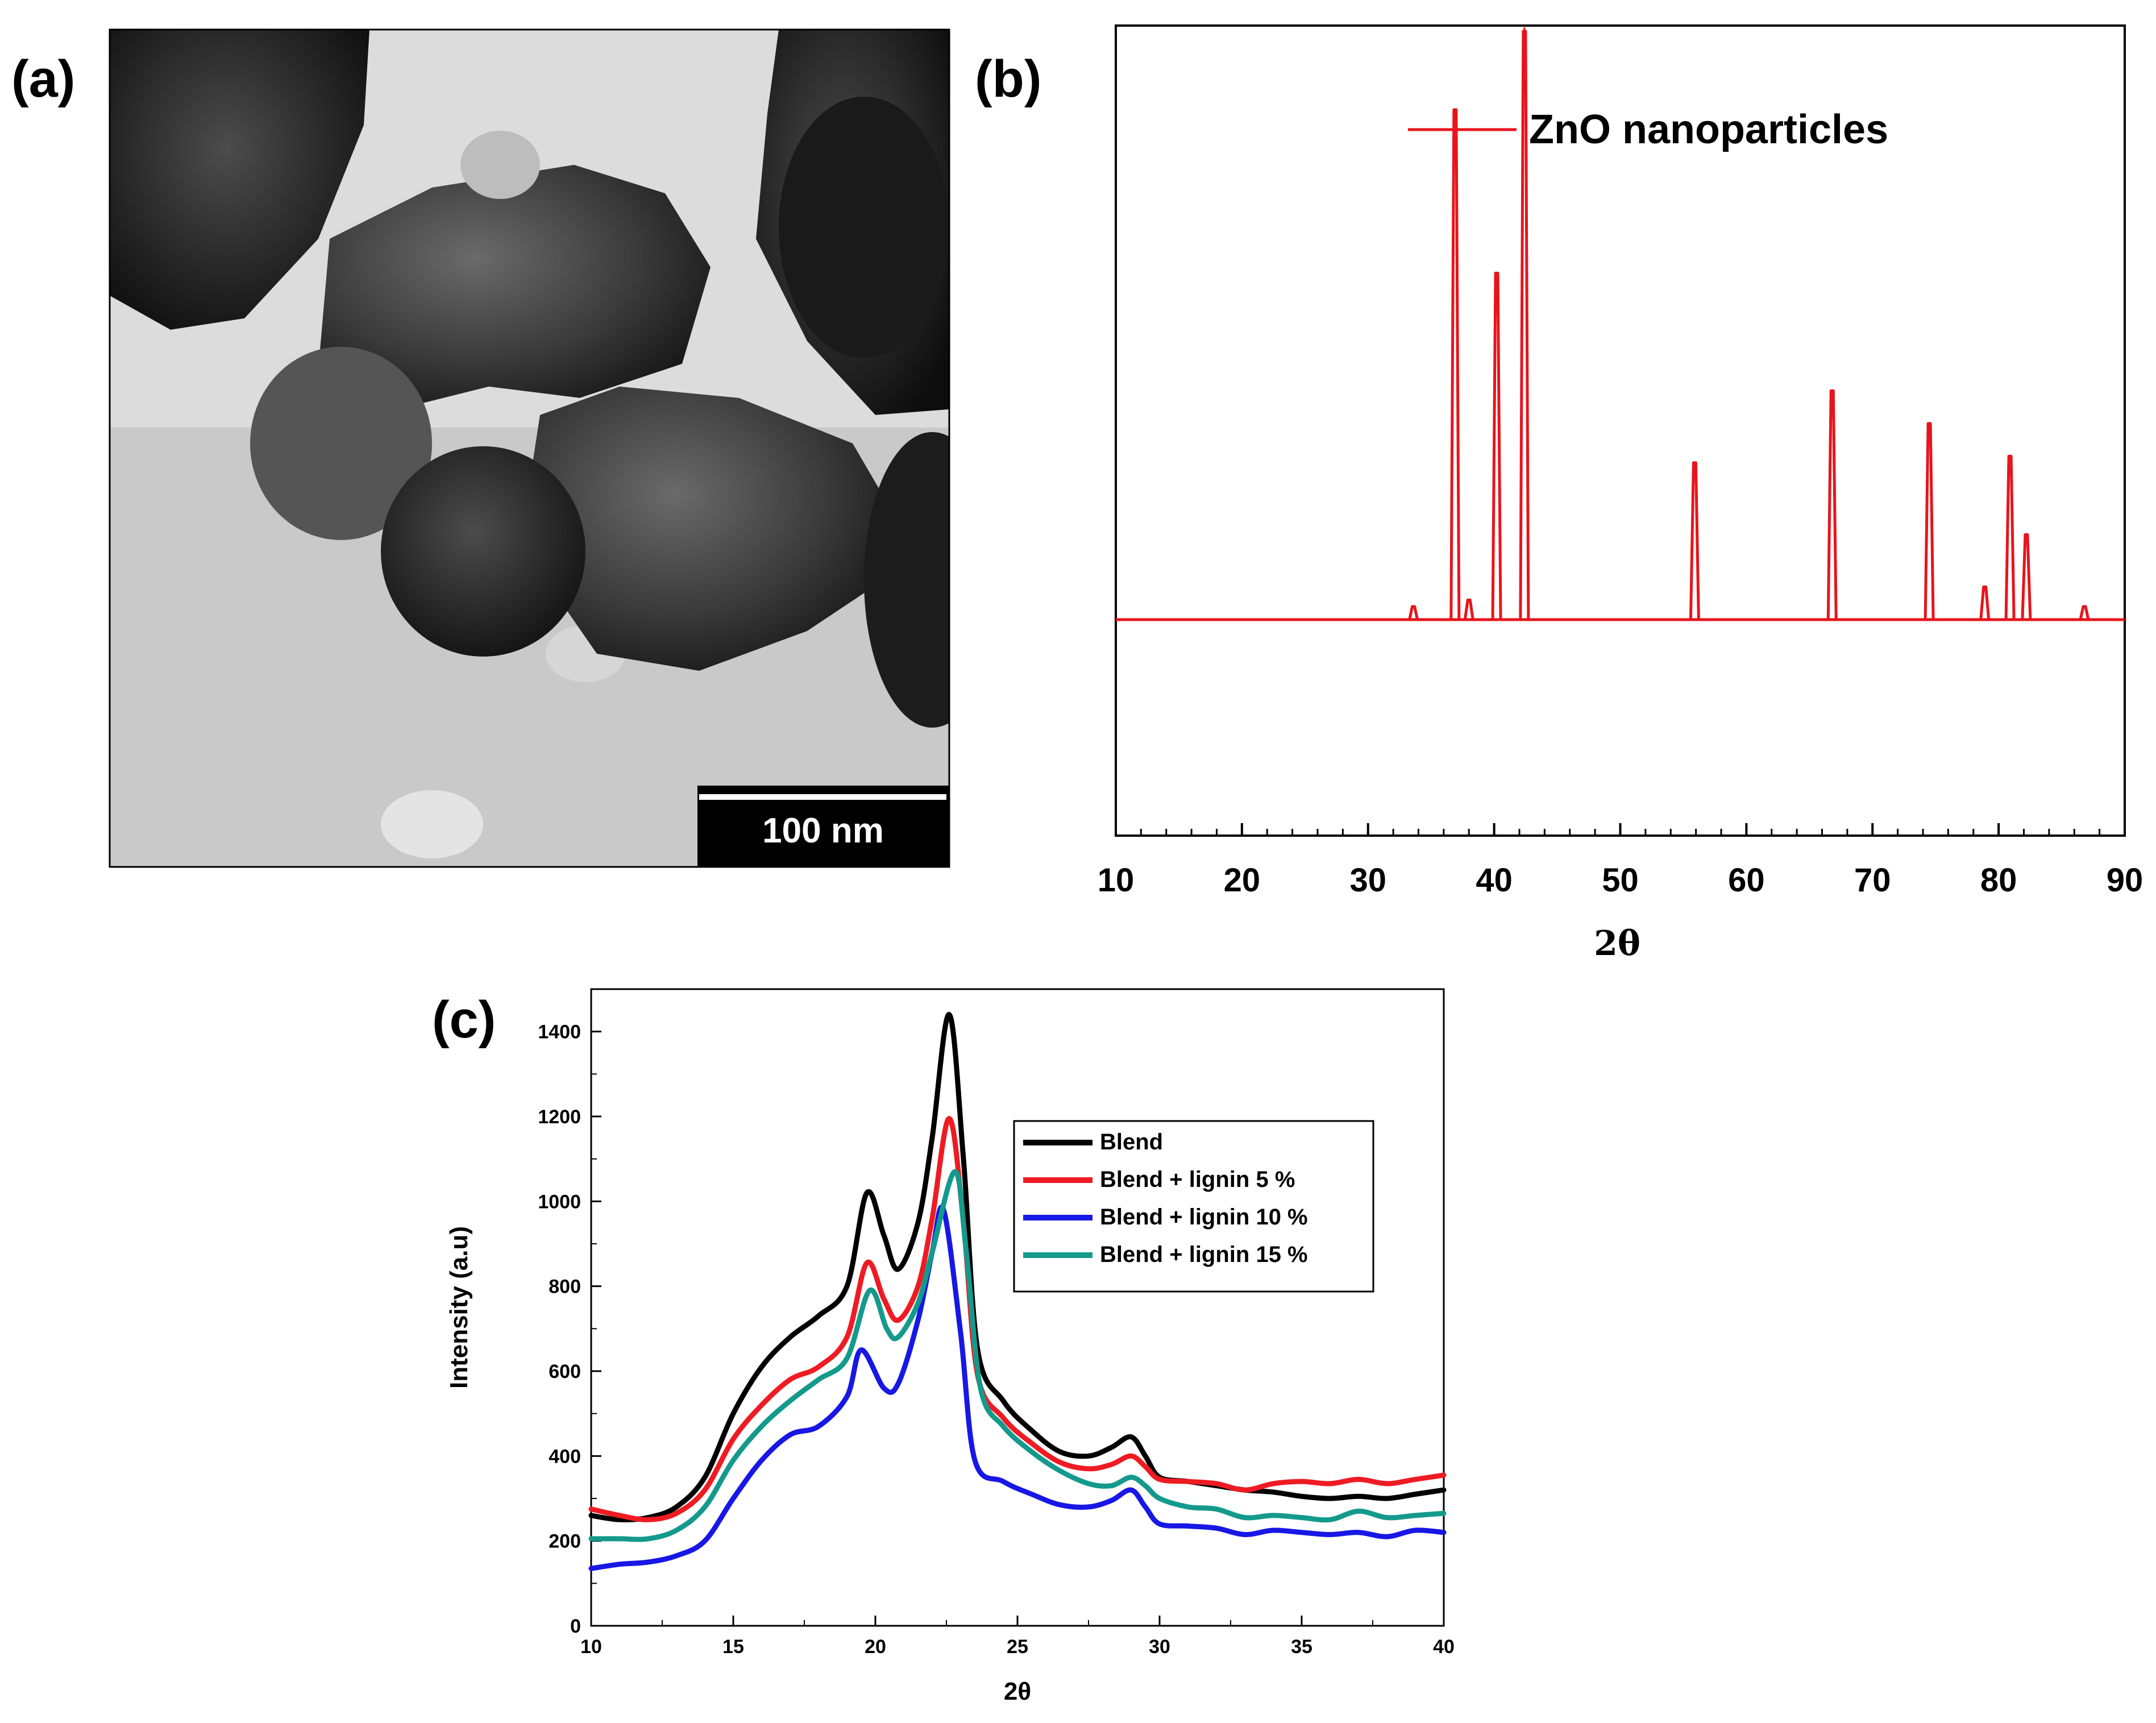 The height and width of the screenshot is (1723, 2156). What do you see at coordinates (1621, 880) in the screenshot?
I see `plot-b-x-tick-label: 50` at bounding box center [1621, 880].